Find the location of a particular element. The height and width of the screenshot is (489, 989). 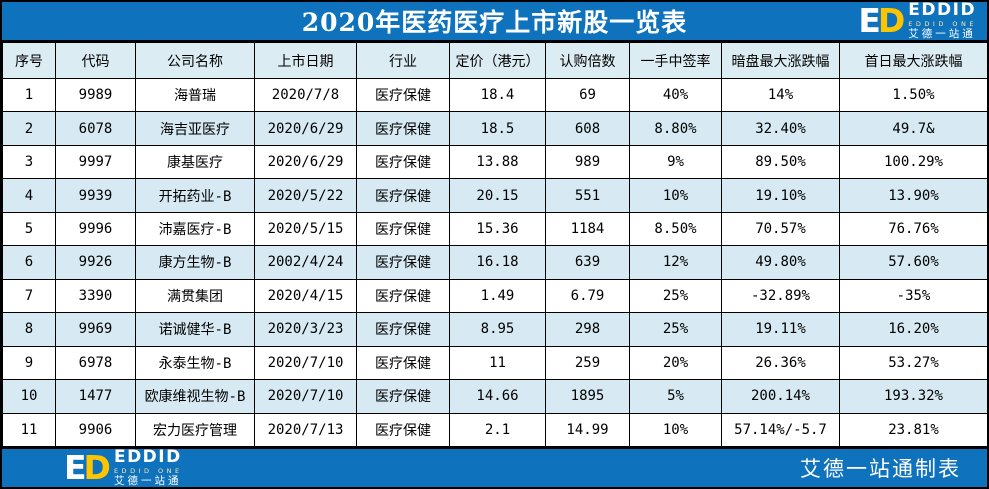

table-cell: 2020/4/15 is located at coordinates (305, 296).